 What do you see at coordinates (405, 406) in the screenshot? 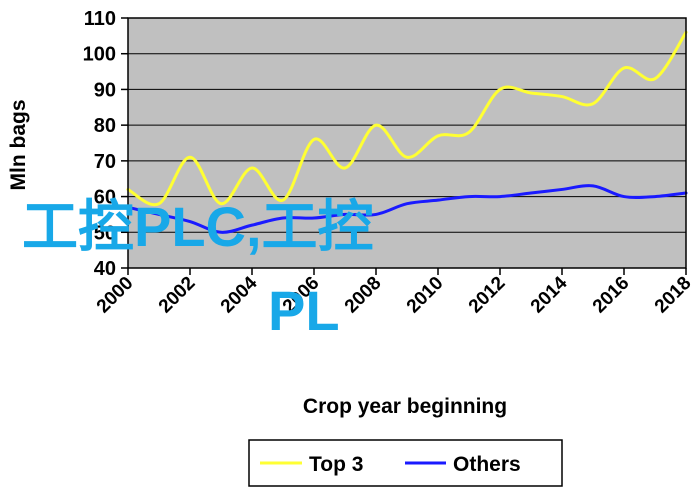
I see `x-axis-title: Crop year beginning` at bounding box center [405, 406].